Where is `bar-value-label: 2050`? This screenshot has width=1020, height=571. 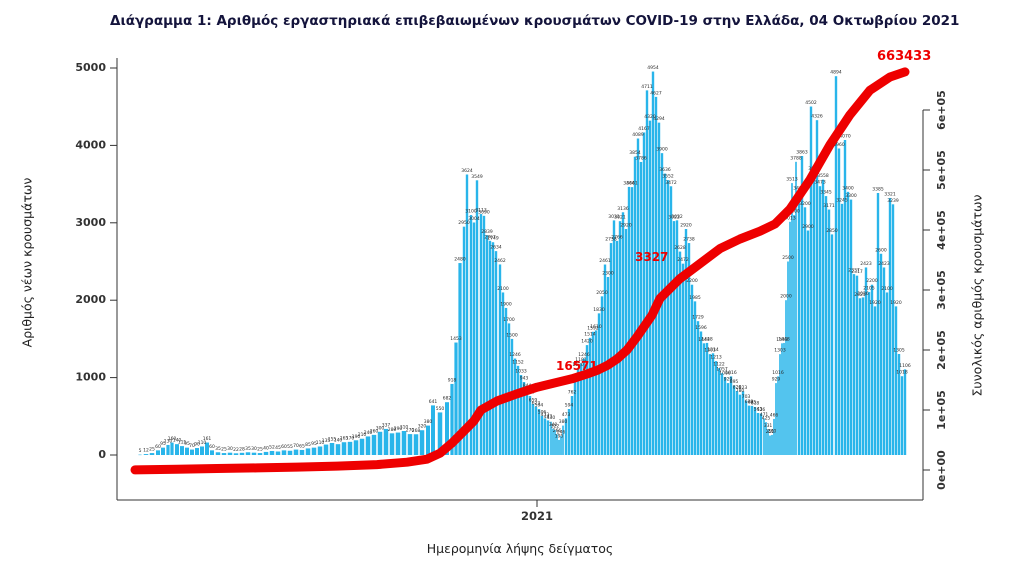
bar-value-label: 2050 is located at coordinates (602, 293).